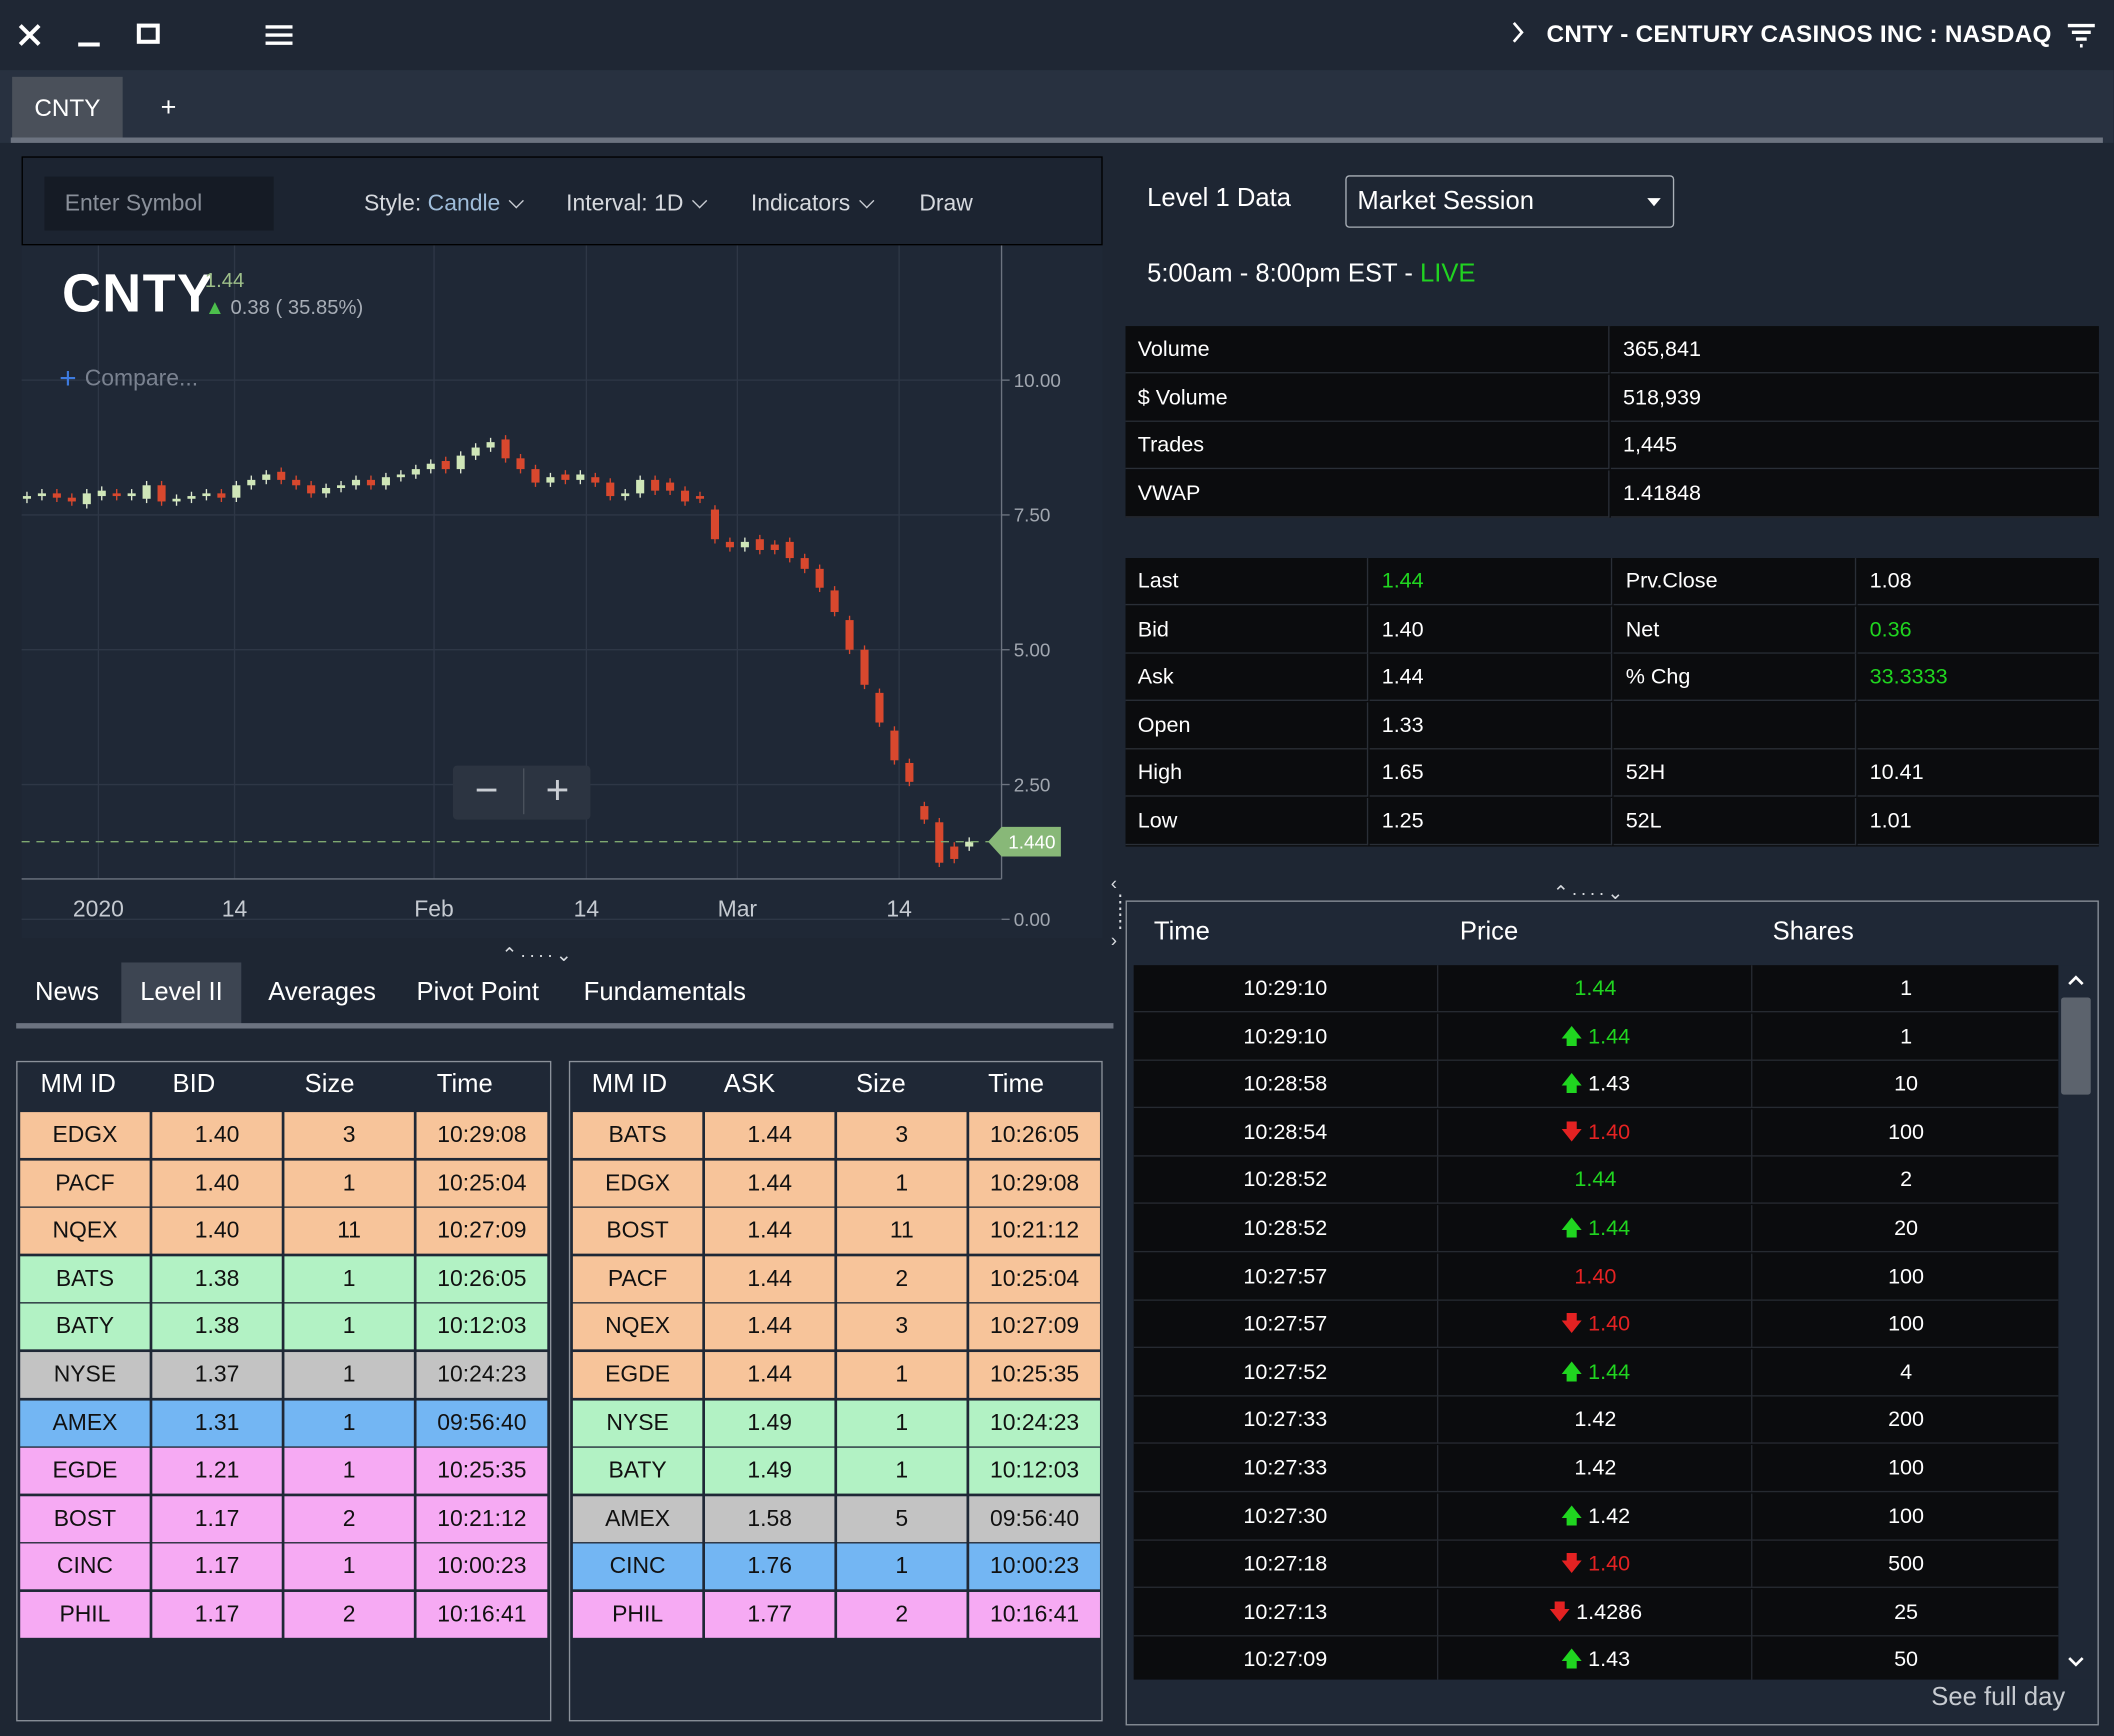  I want to click on bid-price-cell: 1.38, so click(217, 1279).